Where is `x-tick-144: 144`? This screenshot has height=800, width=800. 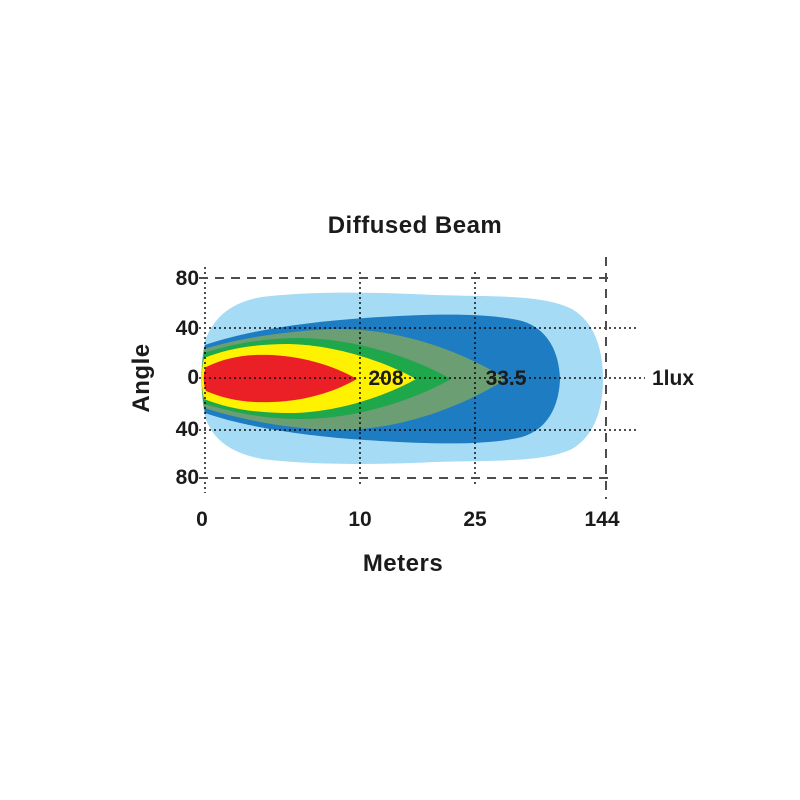 x-tick-144: 144 is located at coordinates (602, 519).